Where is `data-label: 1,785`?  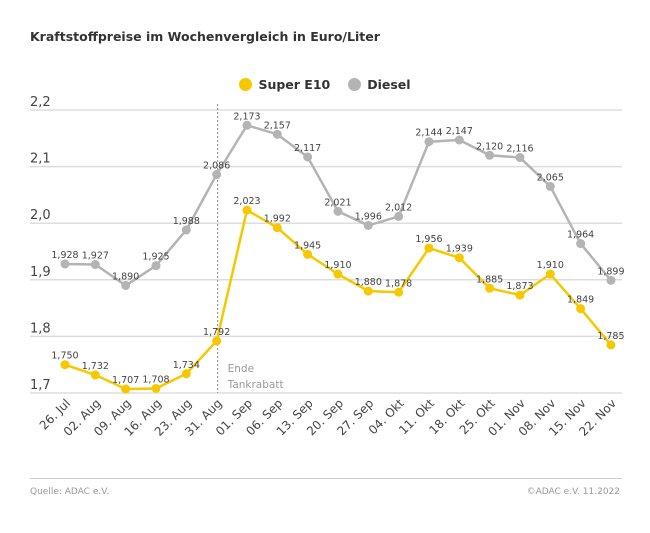 data-label: 1,785 is located at coordinates (610, 336).